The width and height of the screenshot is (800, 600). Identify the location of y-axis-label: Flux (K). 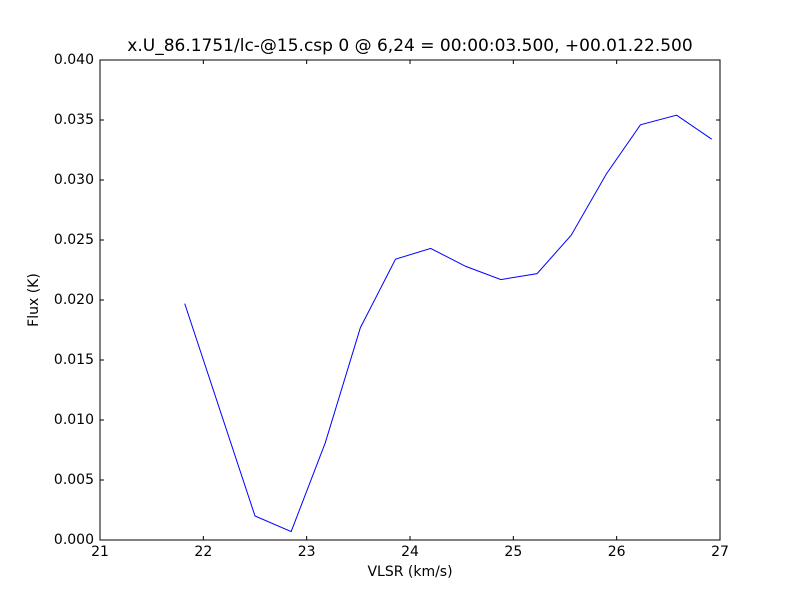
(34, 300).